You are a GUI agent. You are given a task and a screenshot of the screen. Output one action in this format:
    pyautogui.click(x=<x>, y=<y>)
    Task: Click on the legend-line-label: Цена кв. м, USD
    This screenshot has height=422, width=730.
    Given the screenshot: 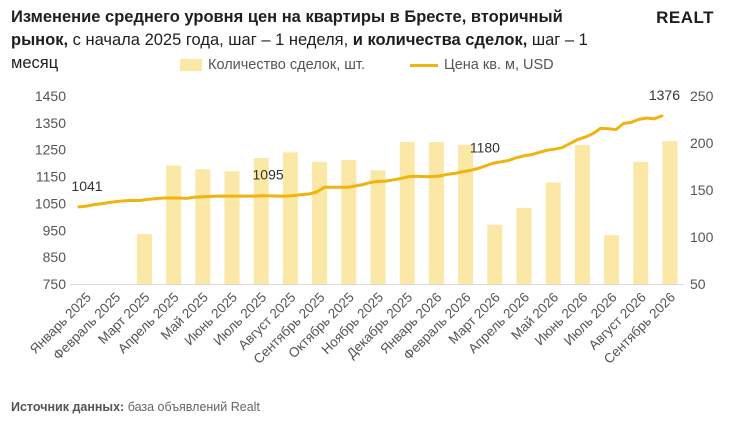 What is the action you would take?
    pyautogui.click(x=499, y=65)
    